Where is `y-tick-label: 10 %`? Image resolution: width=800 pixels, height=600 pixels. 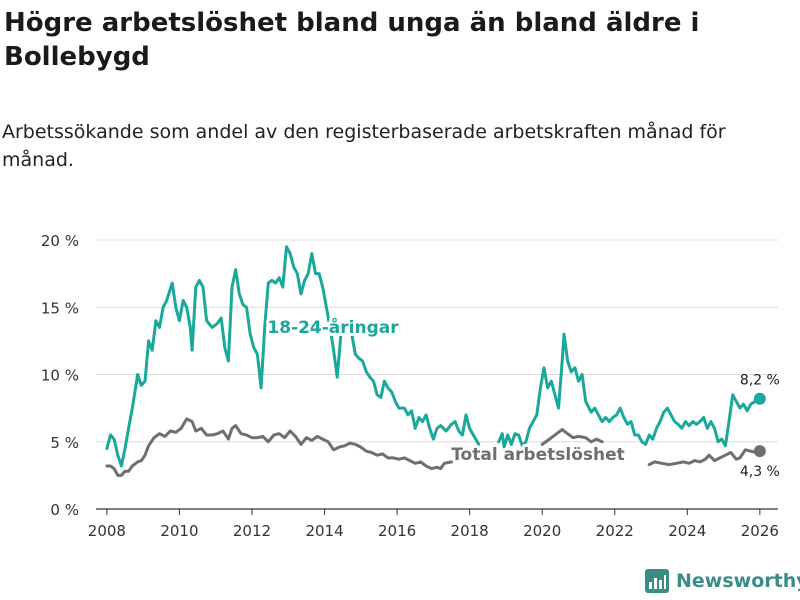 y-tick-label: 10 % is located at coordinates (60, 376).